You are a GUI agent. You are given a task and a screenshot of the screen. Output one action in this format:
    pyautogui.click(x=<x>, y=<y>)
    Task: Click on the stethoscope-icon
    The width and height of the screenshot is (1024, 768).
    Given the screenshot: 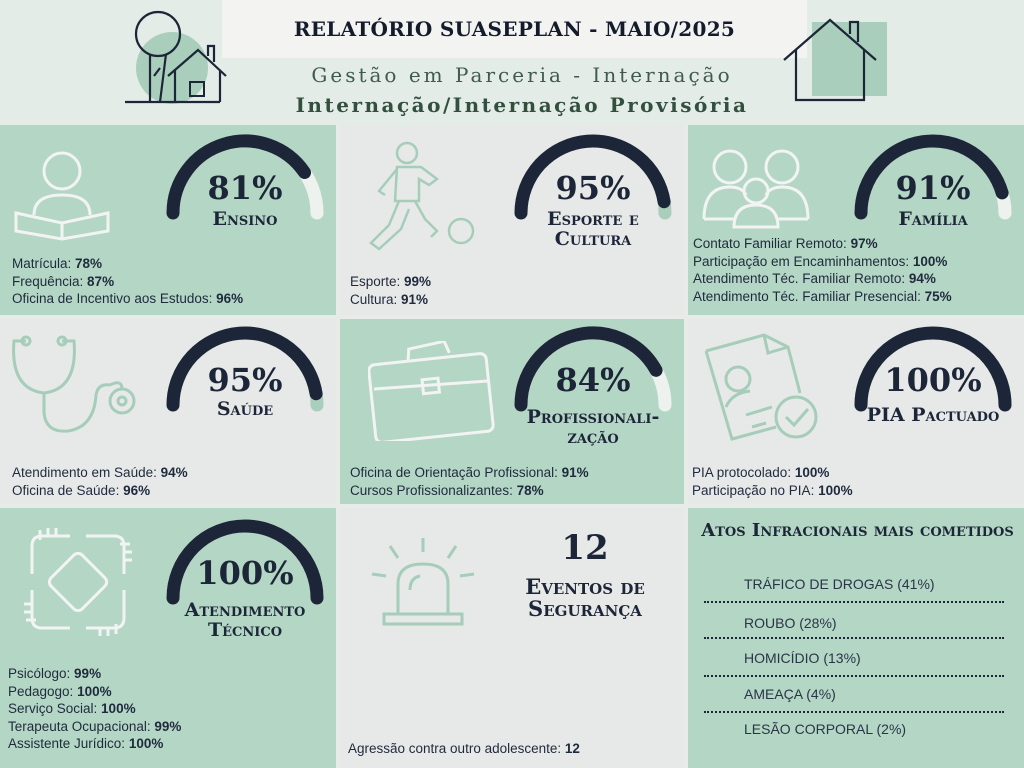 What is the action you would take?
    pyautogui.click(x=74, y=384)
    